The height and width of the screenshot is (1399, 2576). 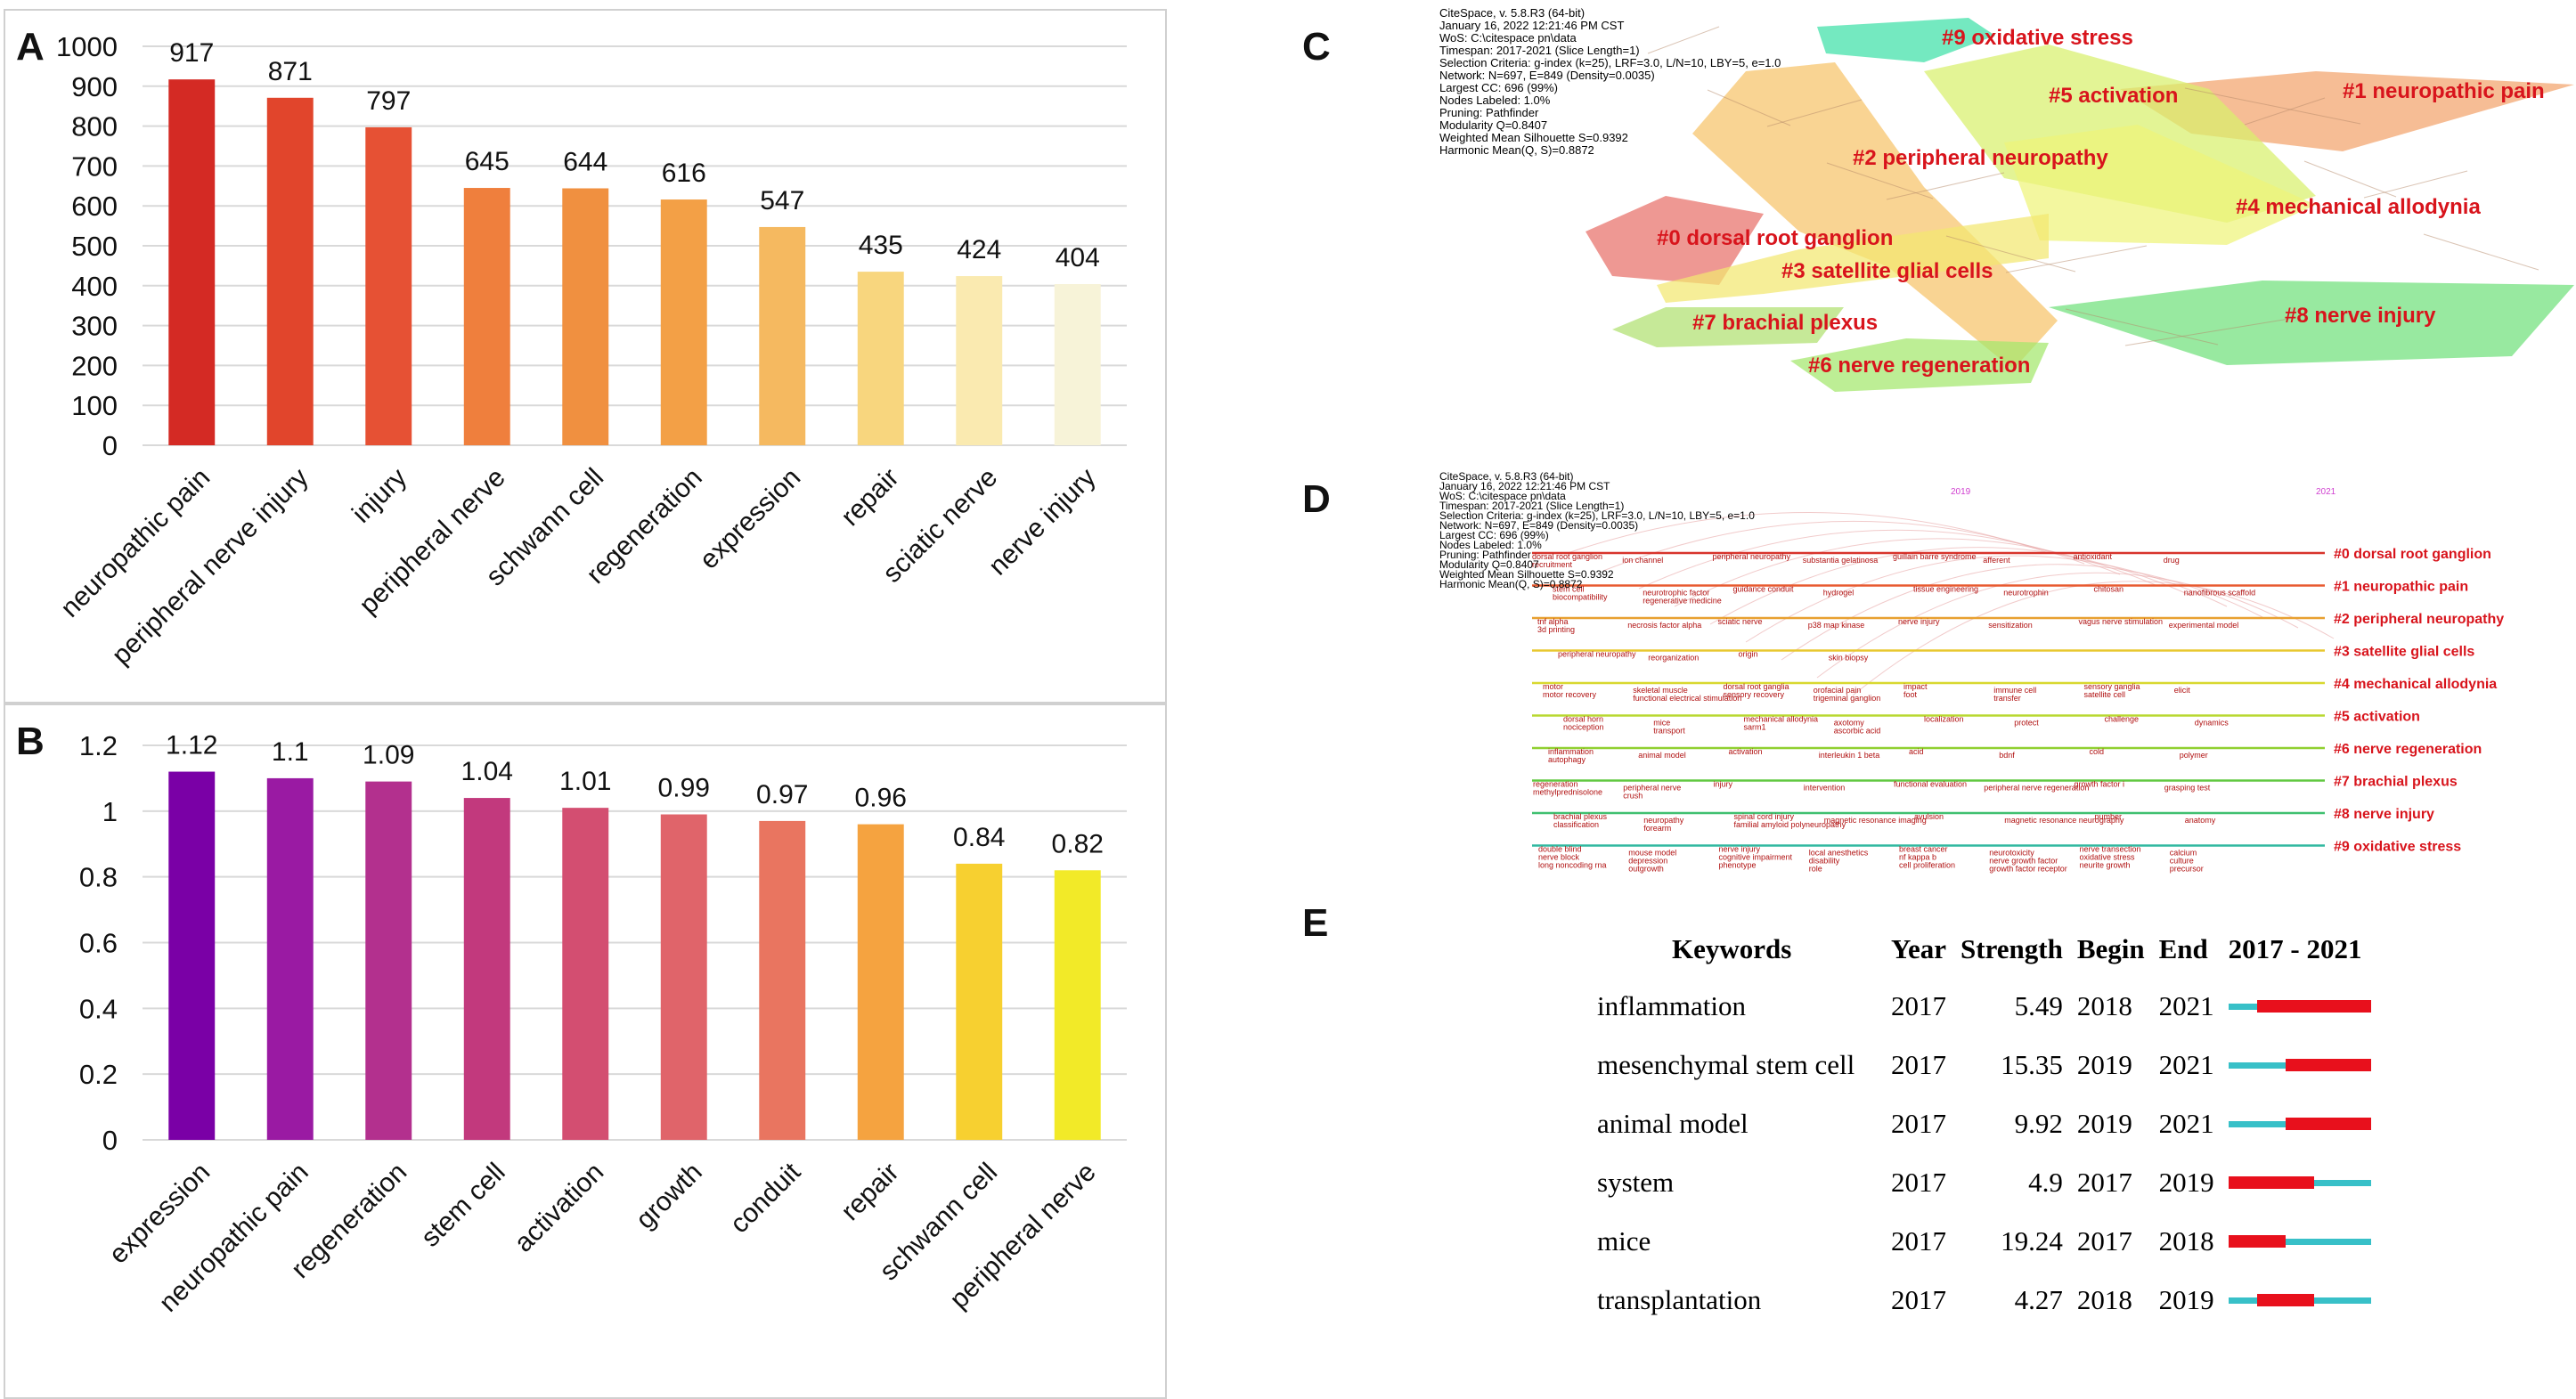 I want to click on timeline-term: experimental model, so click(x=2204, y=626).